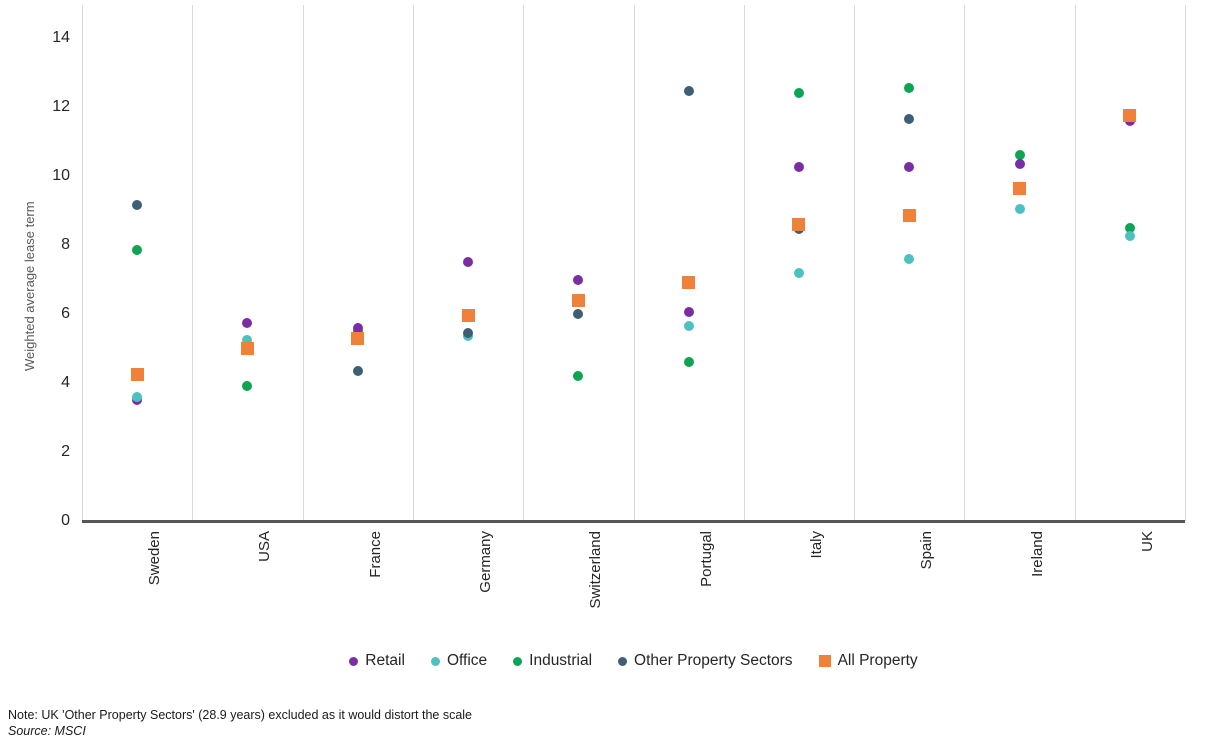 This screenshot has width=1208, height=746. What do you see at coordinates (937, 550) in the screenshot?
I see `x-axis-label: Spain` at bounding box center [937, 550].